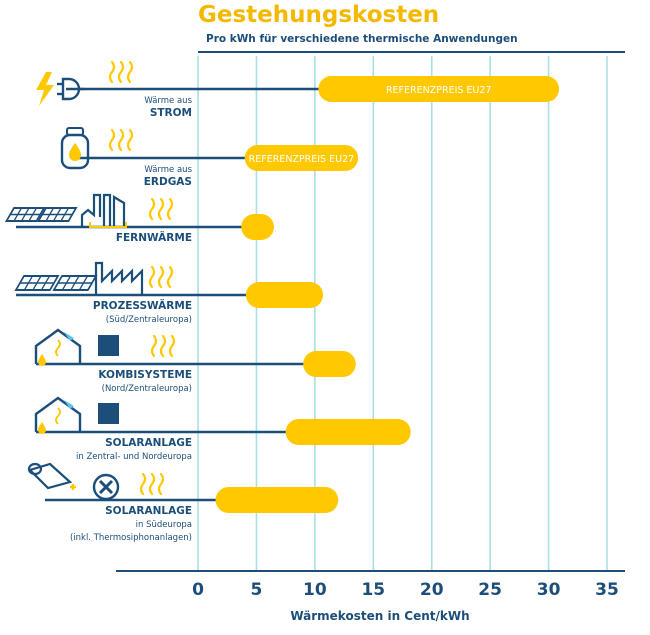 The height and width of the screenshot is (635, 650). Describe the element at coordinates (379, 616) in the screenshot. I see `x-axis-label: Wärmekosten in Cent/kWh` at that location.